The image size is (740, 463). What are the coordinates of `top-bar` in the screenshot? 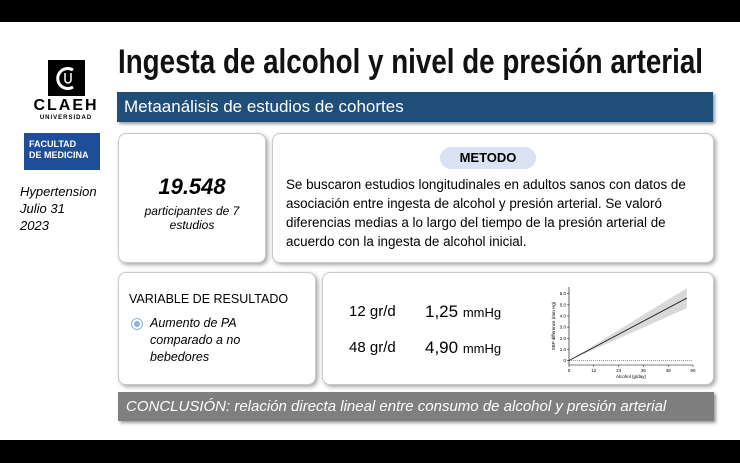 It's located at (370, 11).